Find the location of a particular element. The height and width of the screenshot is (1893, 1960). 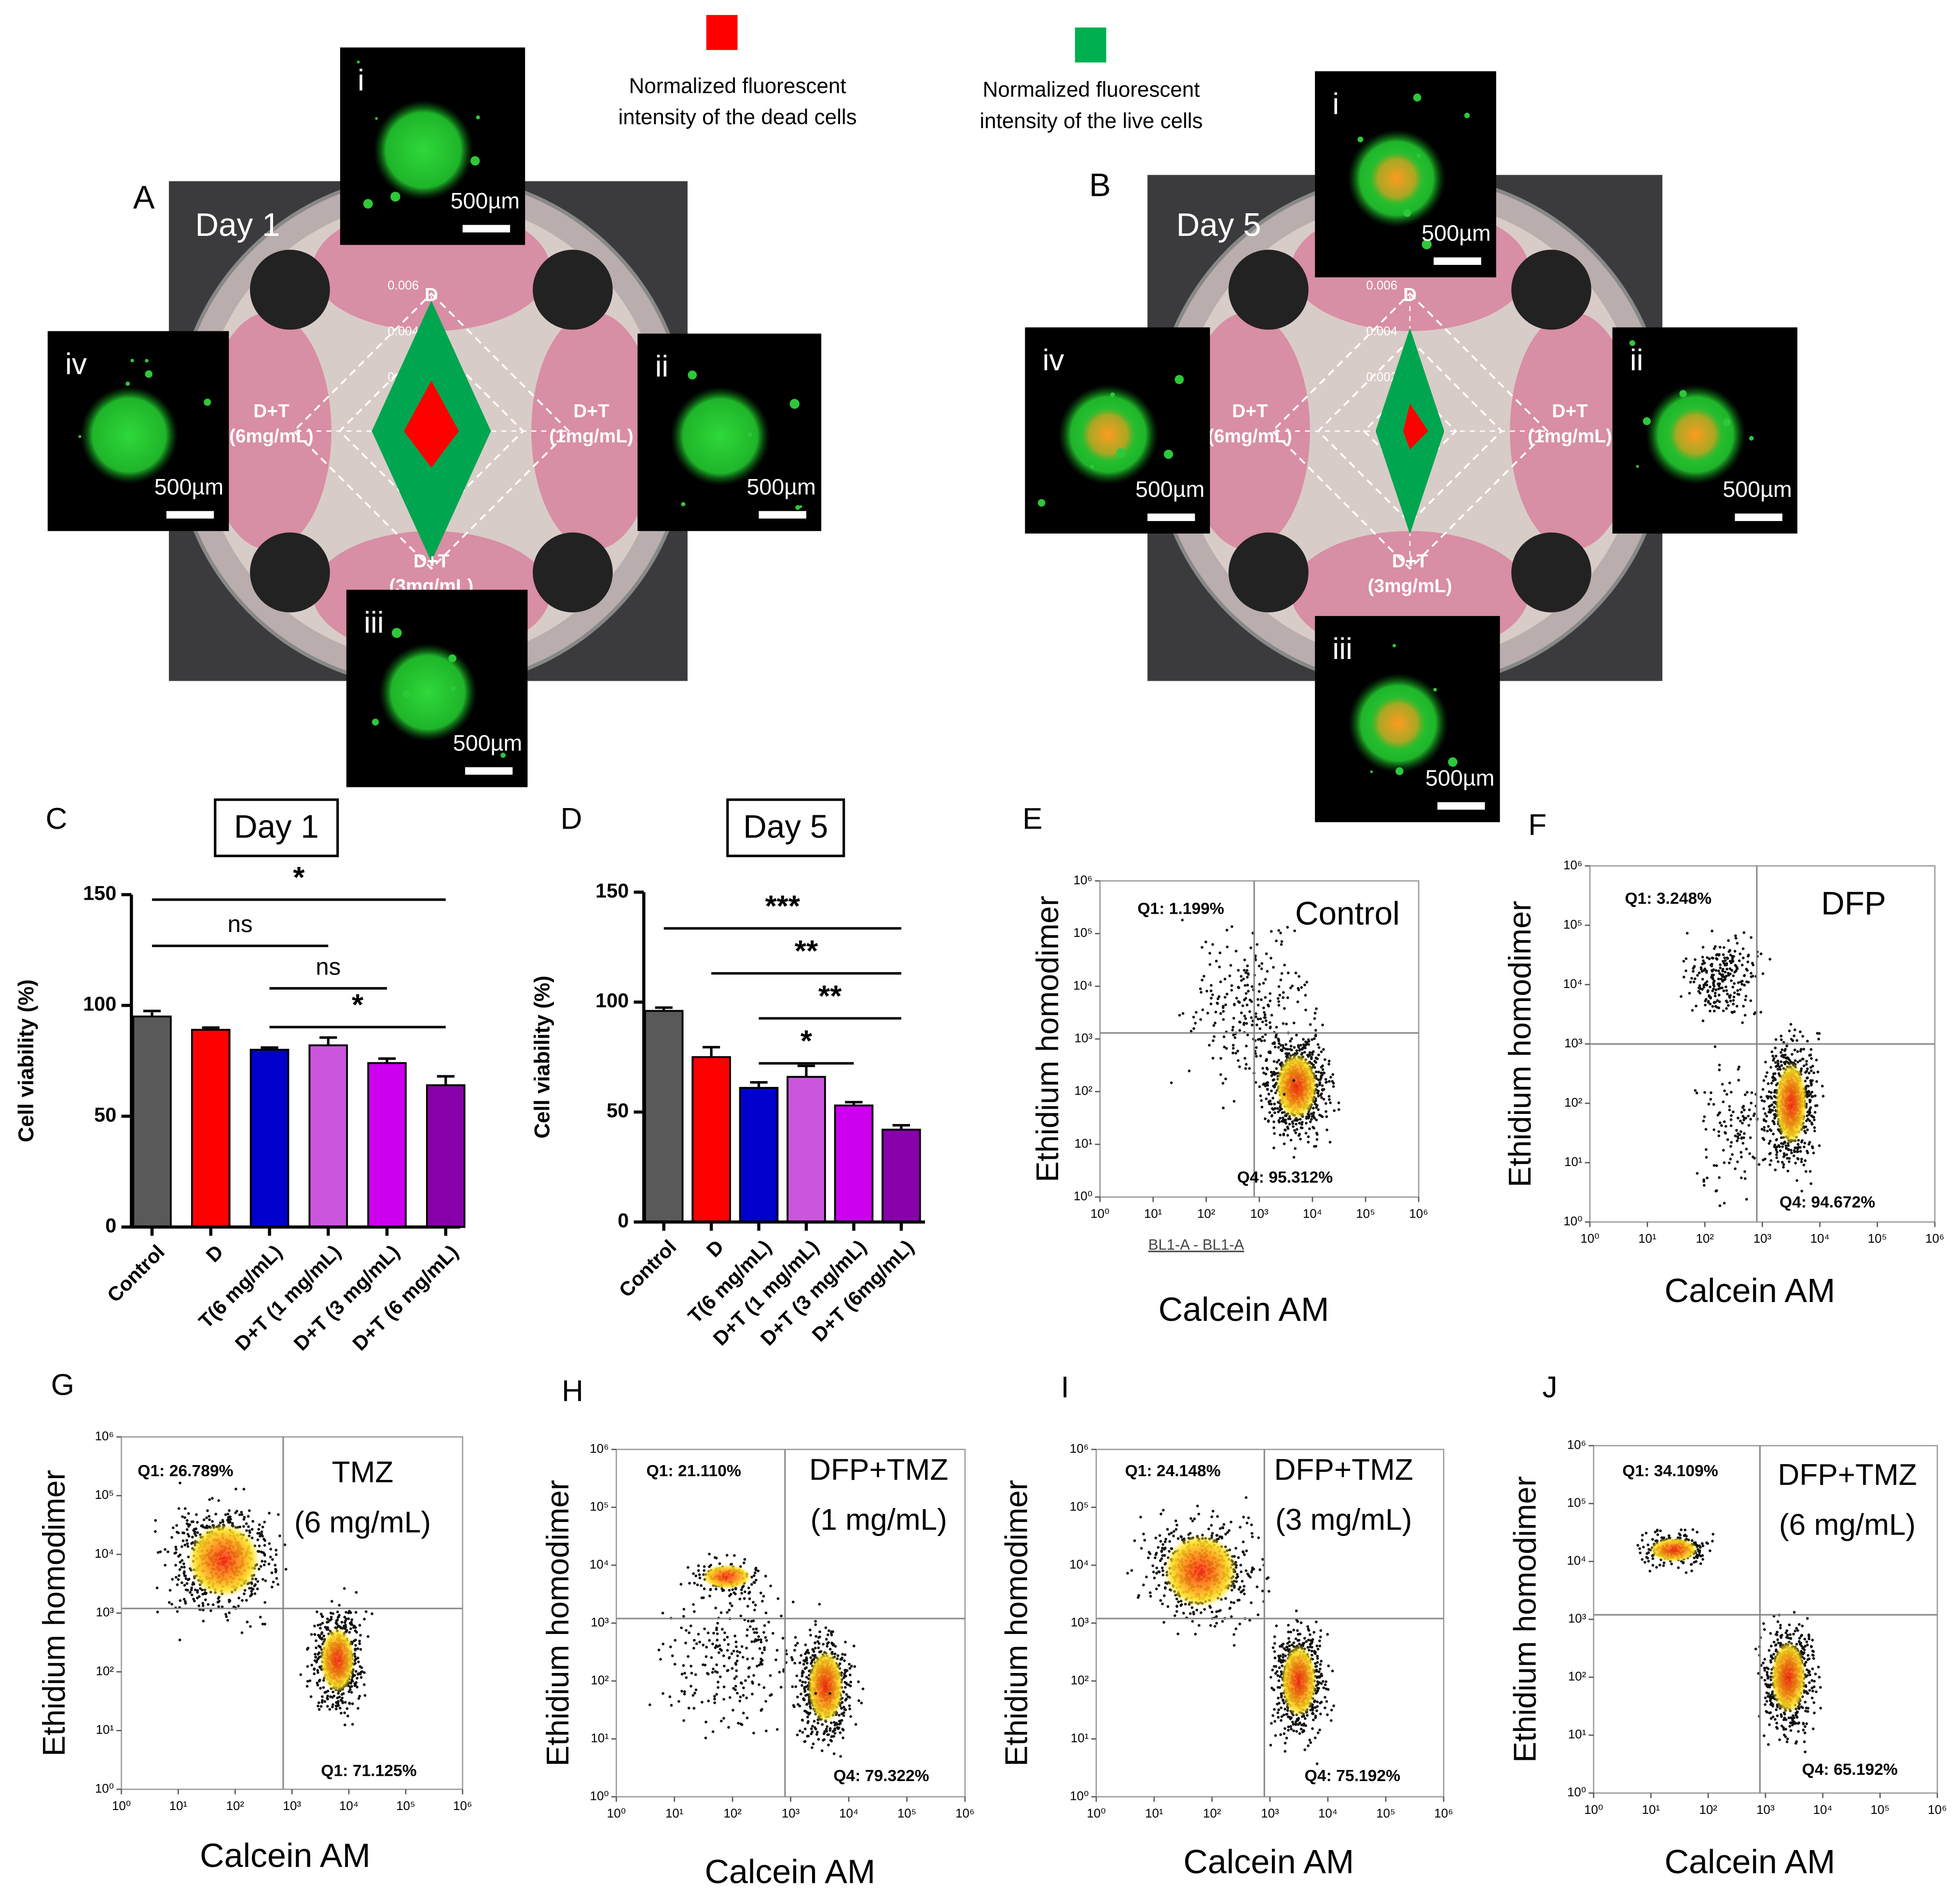

radar-dead is located at coordinates (1415, 426).